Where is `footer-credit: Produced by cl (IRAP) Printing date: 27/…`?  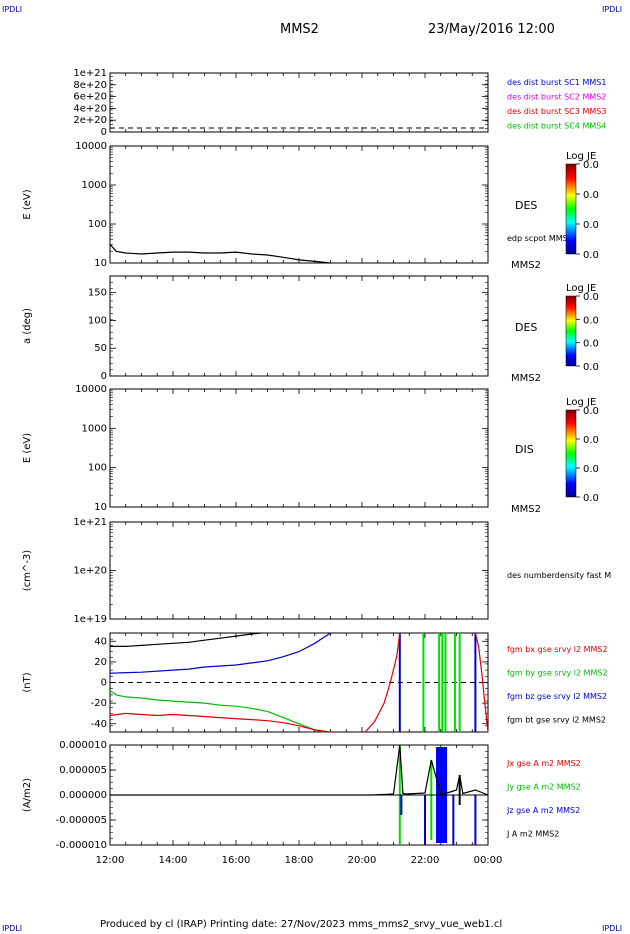
footer-credit: Produced by cl (IRAP) Printing date: 27/… is located at coordinates (301, 924).